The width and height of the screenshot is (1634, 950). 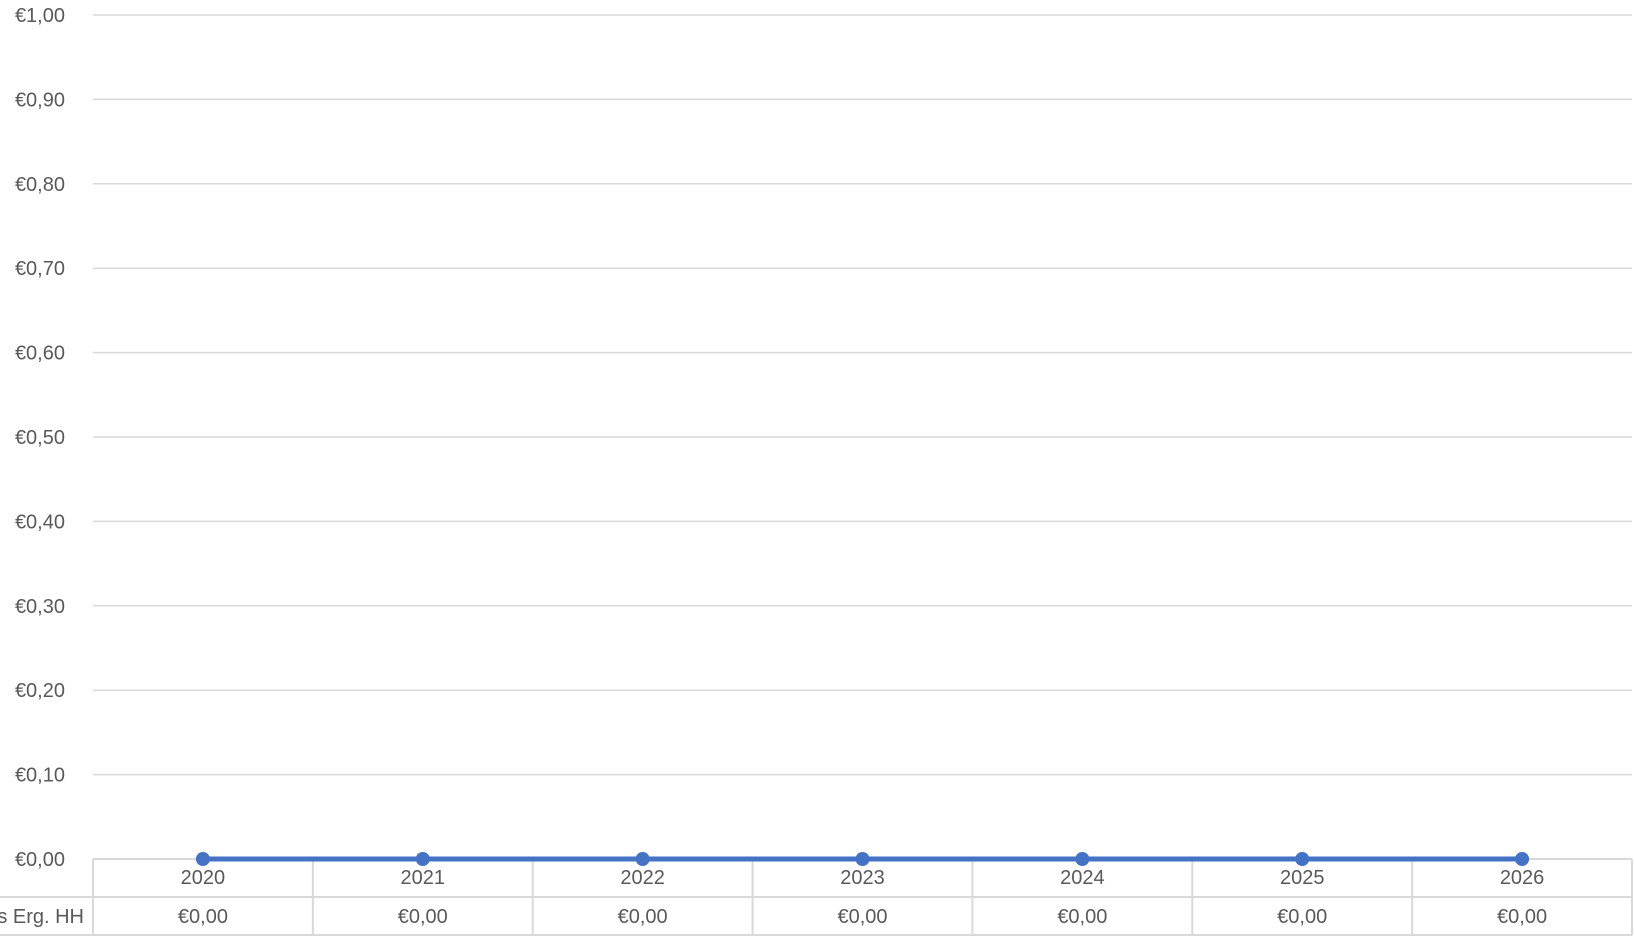 What do you see at coordinates (1302, 878) in the screenshot?
I see `x-category-label: 2025` at bounding box center [1302, 878].